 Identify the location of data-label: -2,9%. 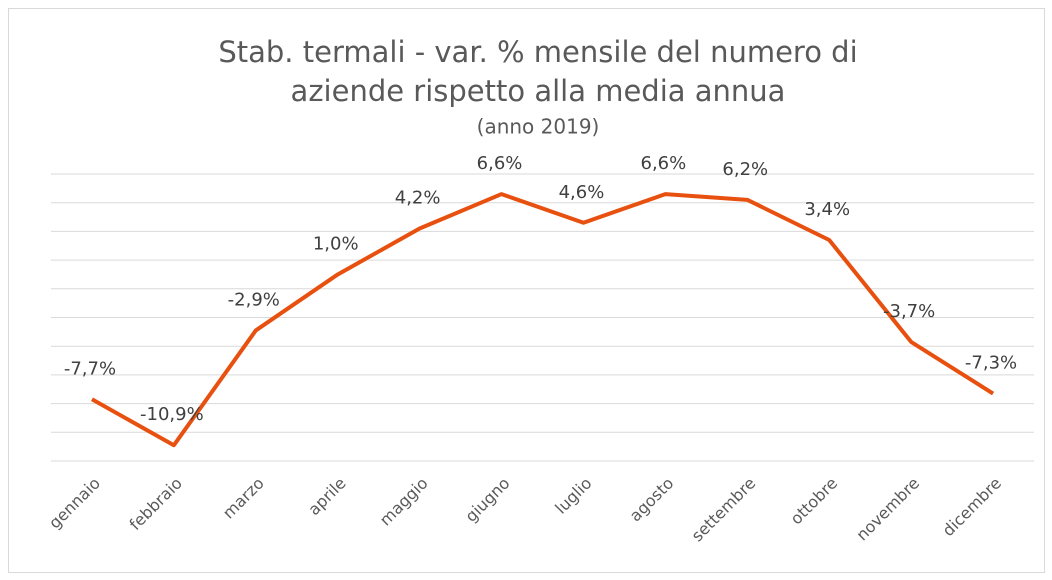
(254, 299).